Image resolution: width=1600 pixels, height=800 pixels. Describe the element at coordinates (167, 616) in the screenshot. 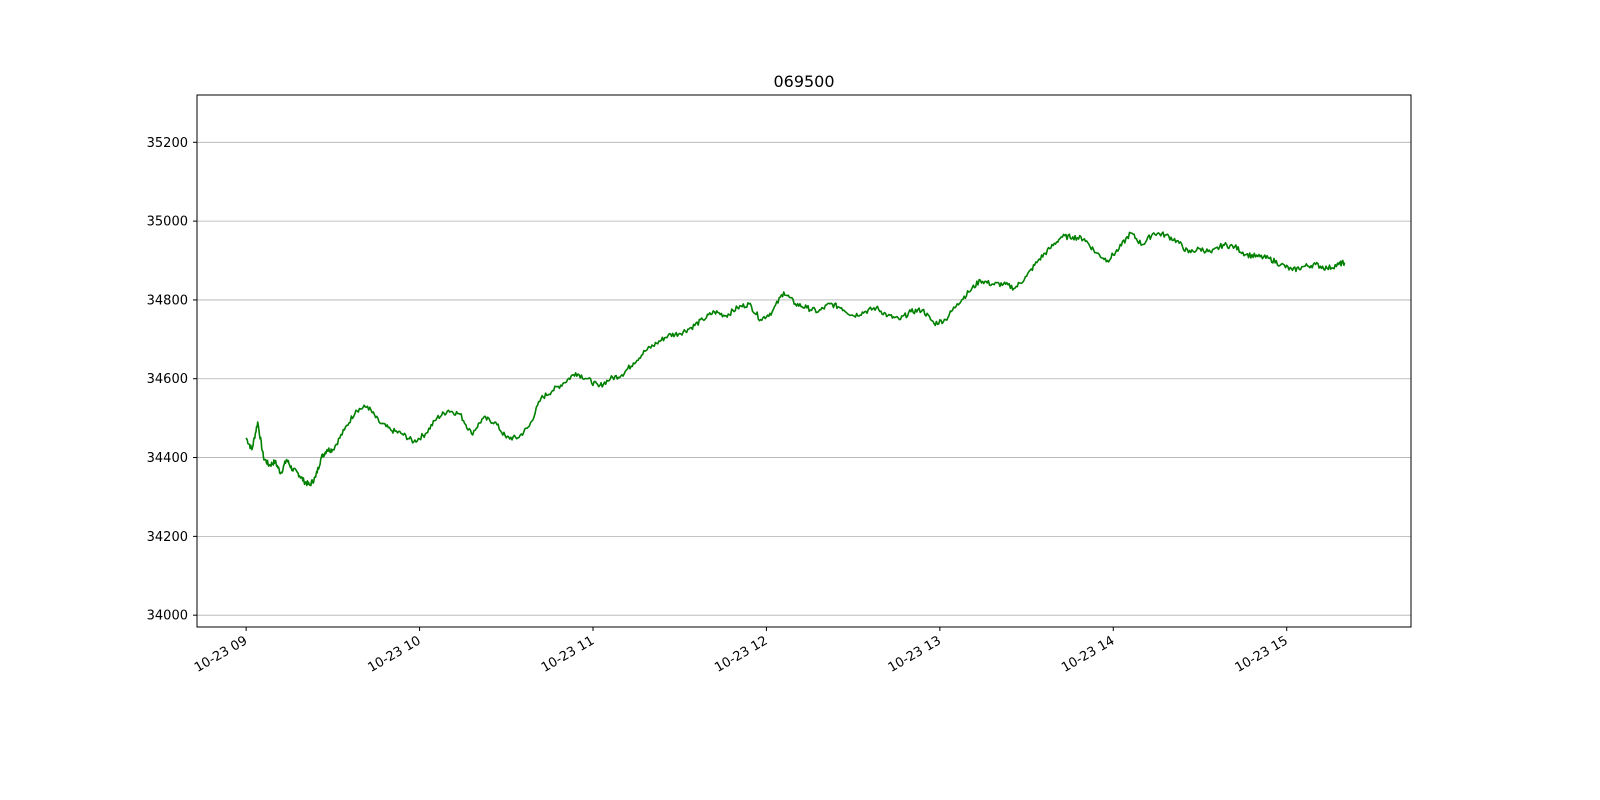

I see `y-tick-label: 34000` at that location.